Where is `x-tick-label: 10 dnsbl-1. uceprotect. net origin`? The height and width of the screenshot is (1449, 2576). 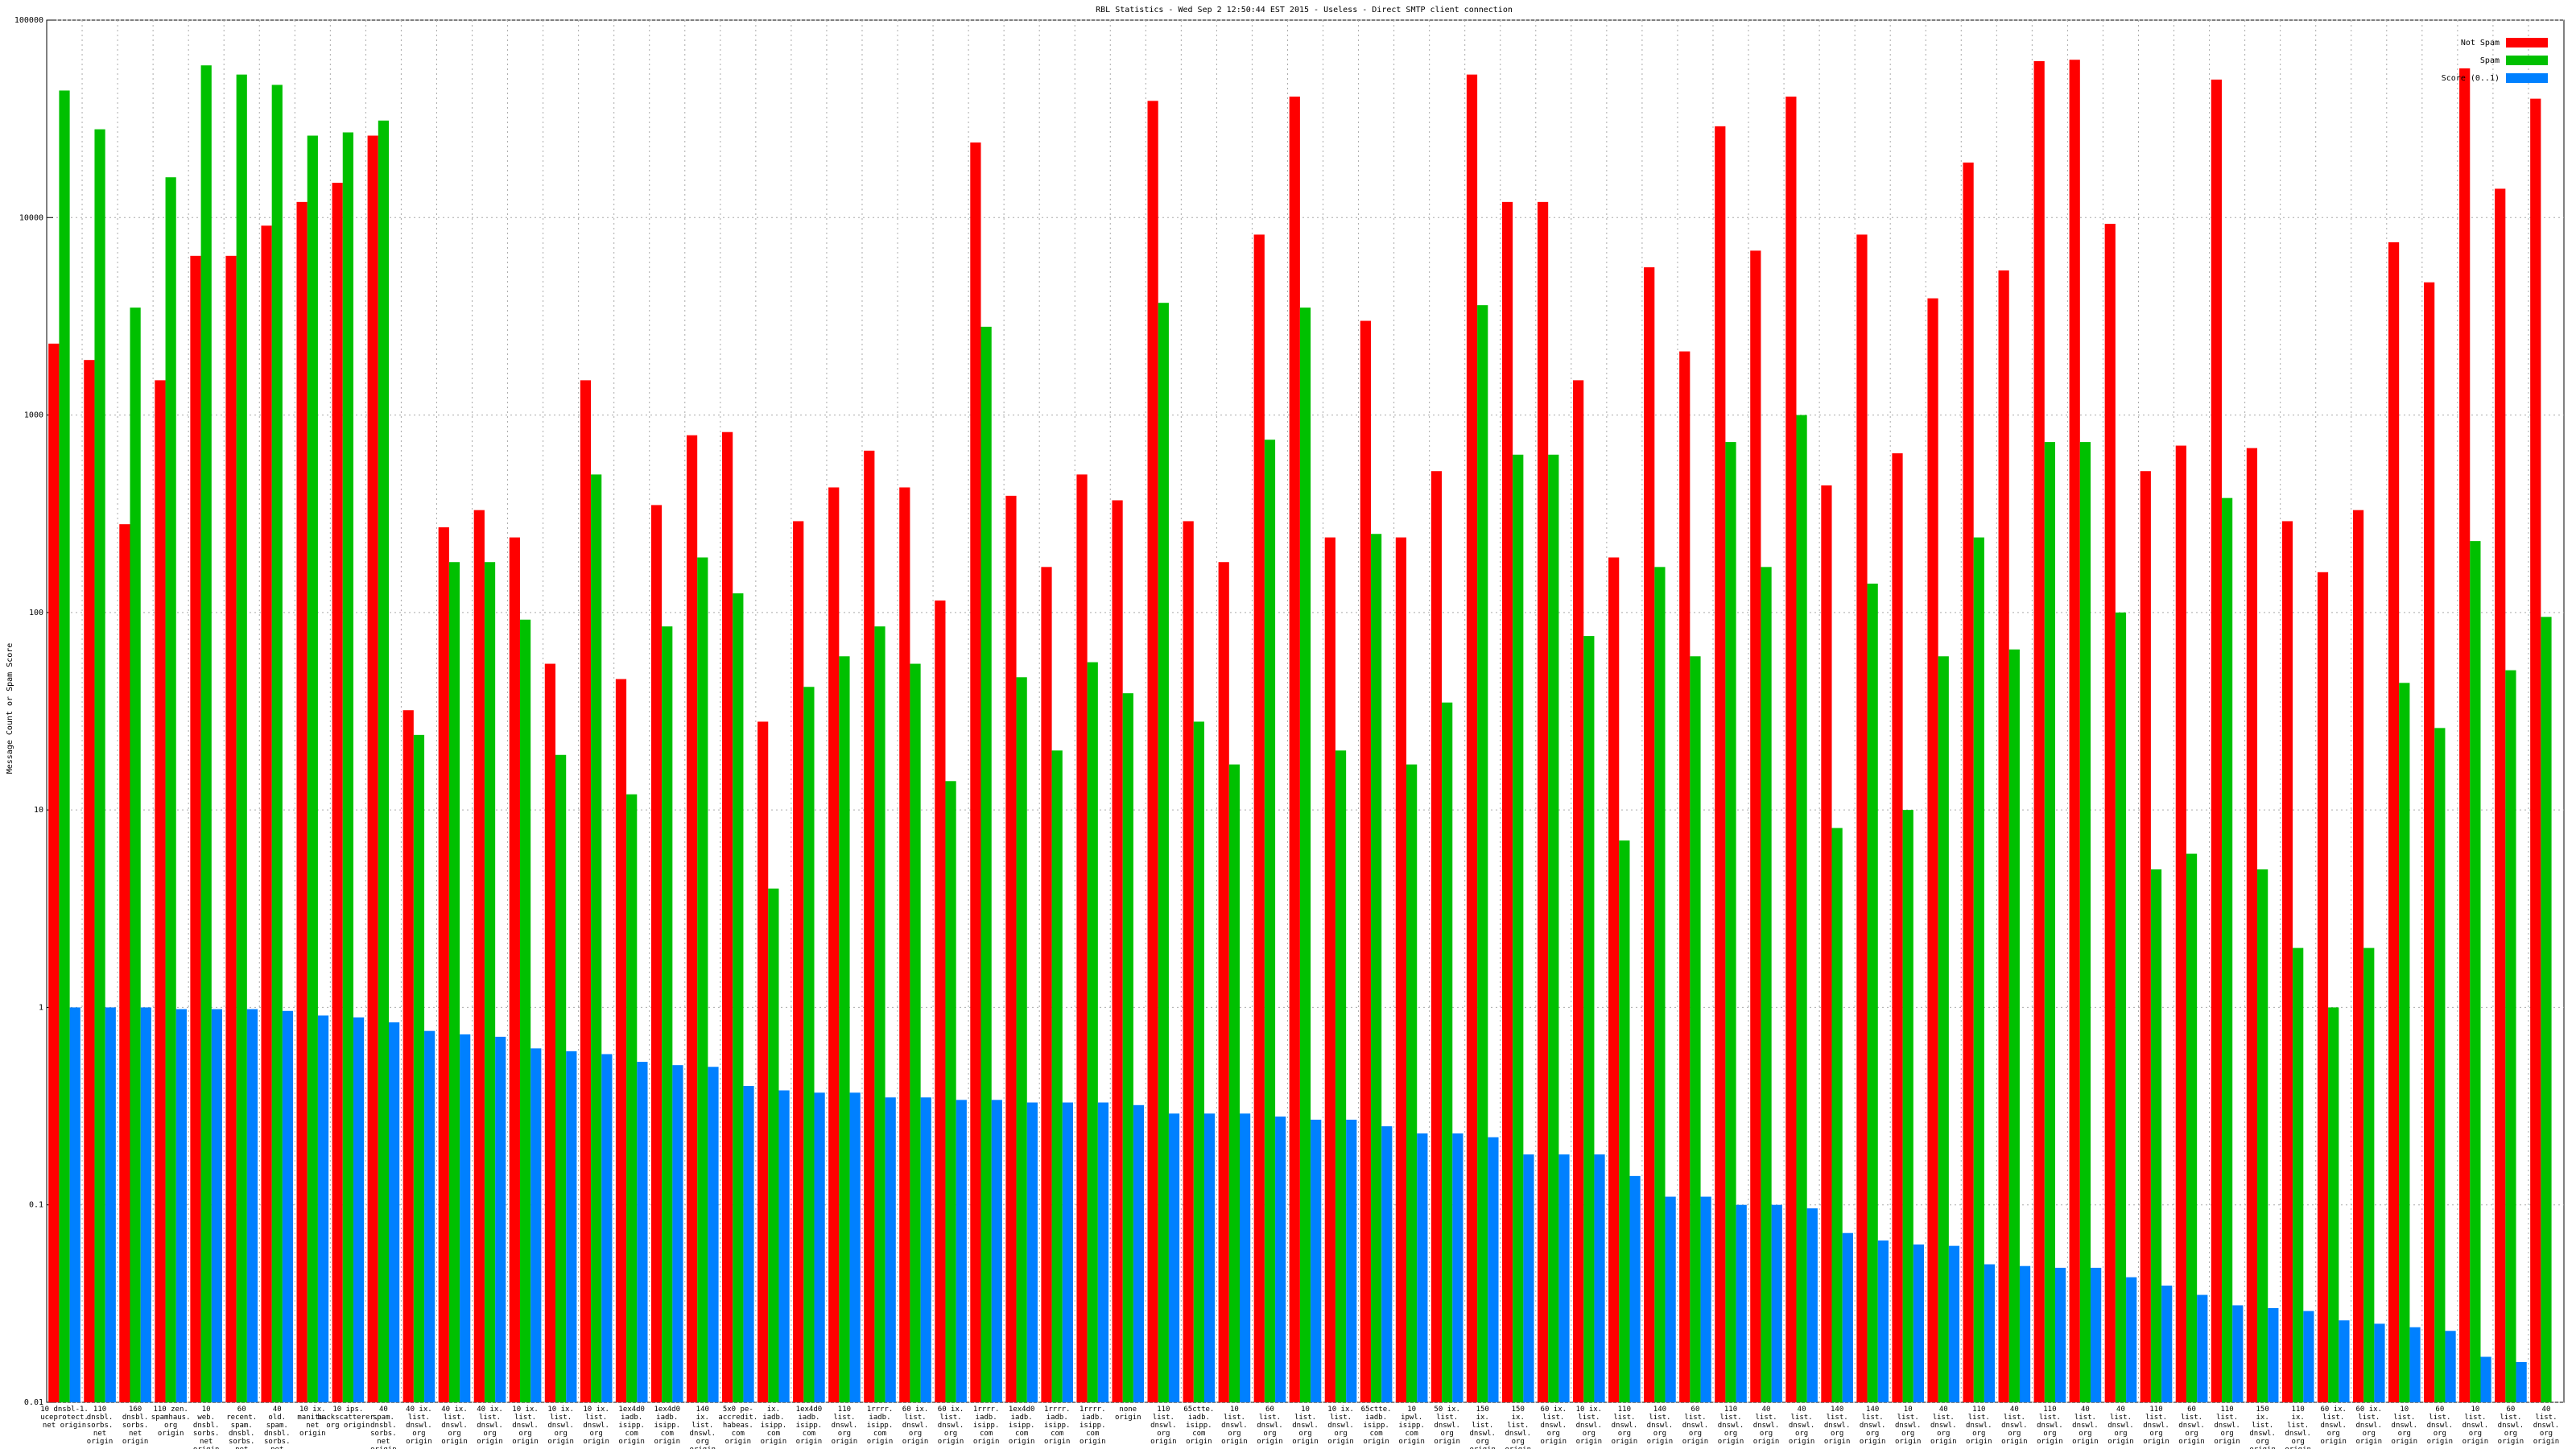
x-tick-label: 10 dnsbl-1. uceprotect. net origin is located at coordinates (64, 1418).